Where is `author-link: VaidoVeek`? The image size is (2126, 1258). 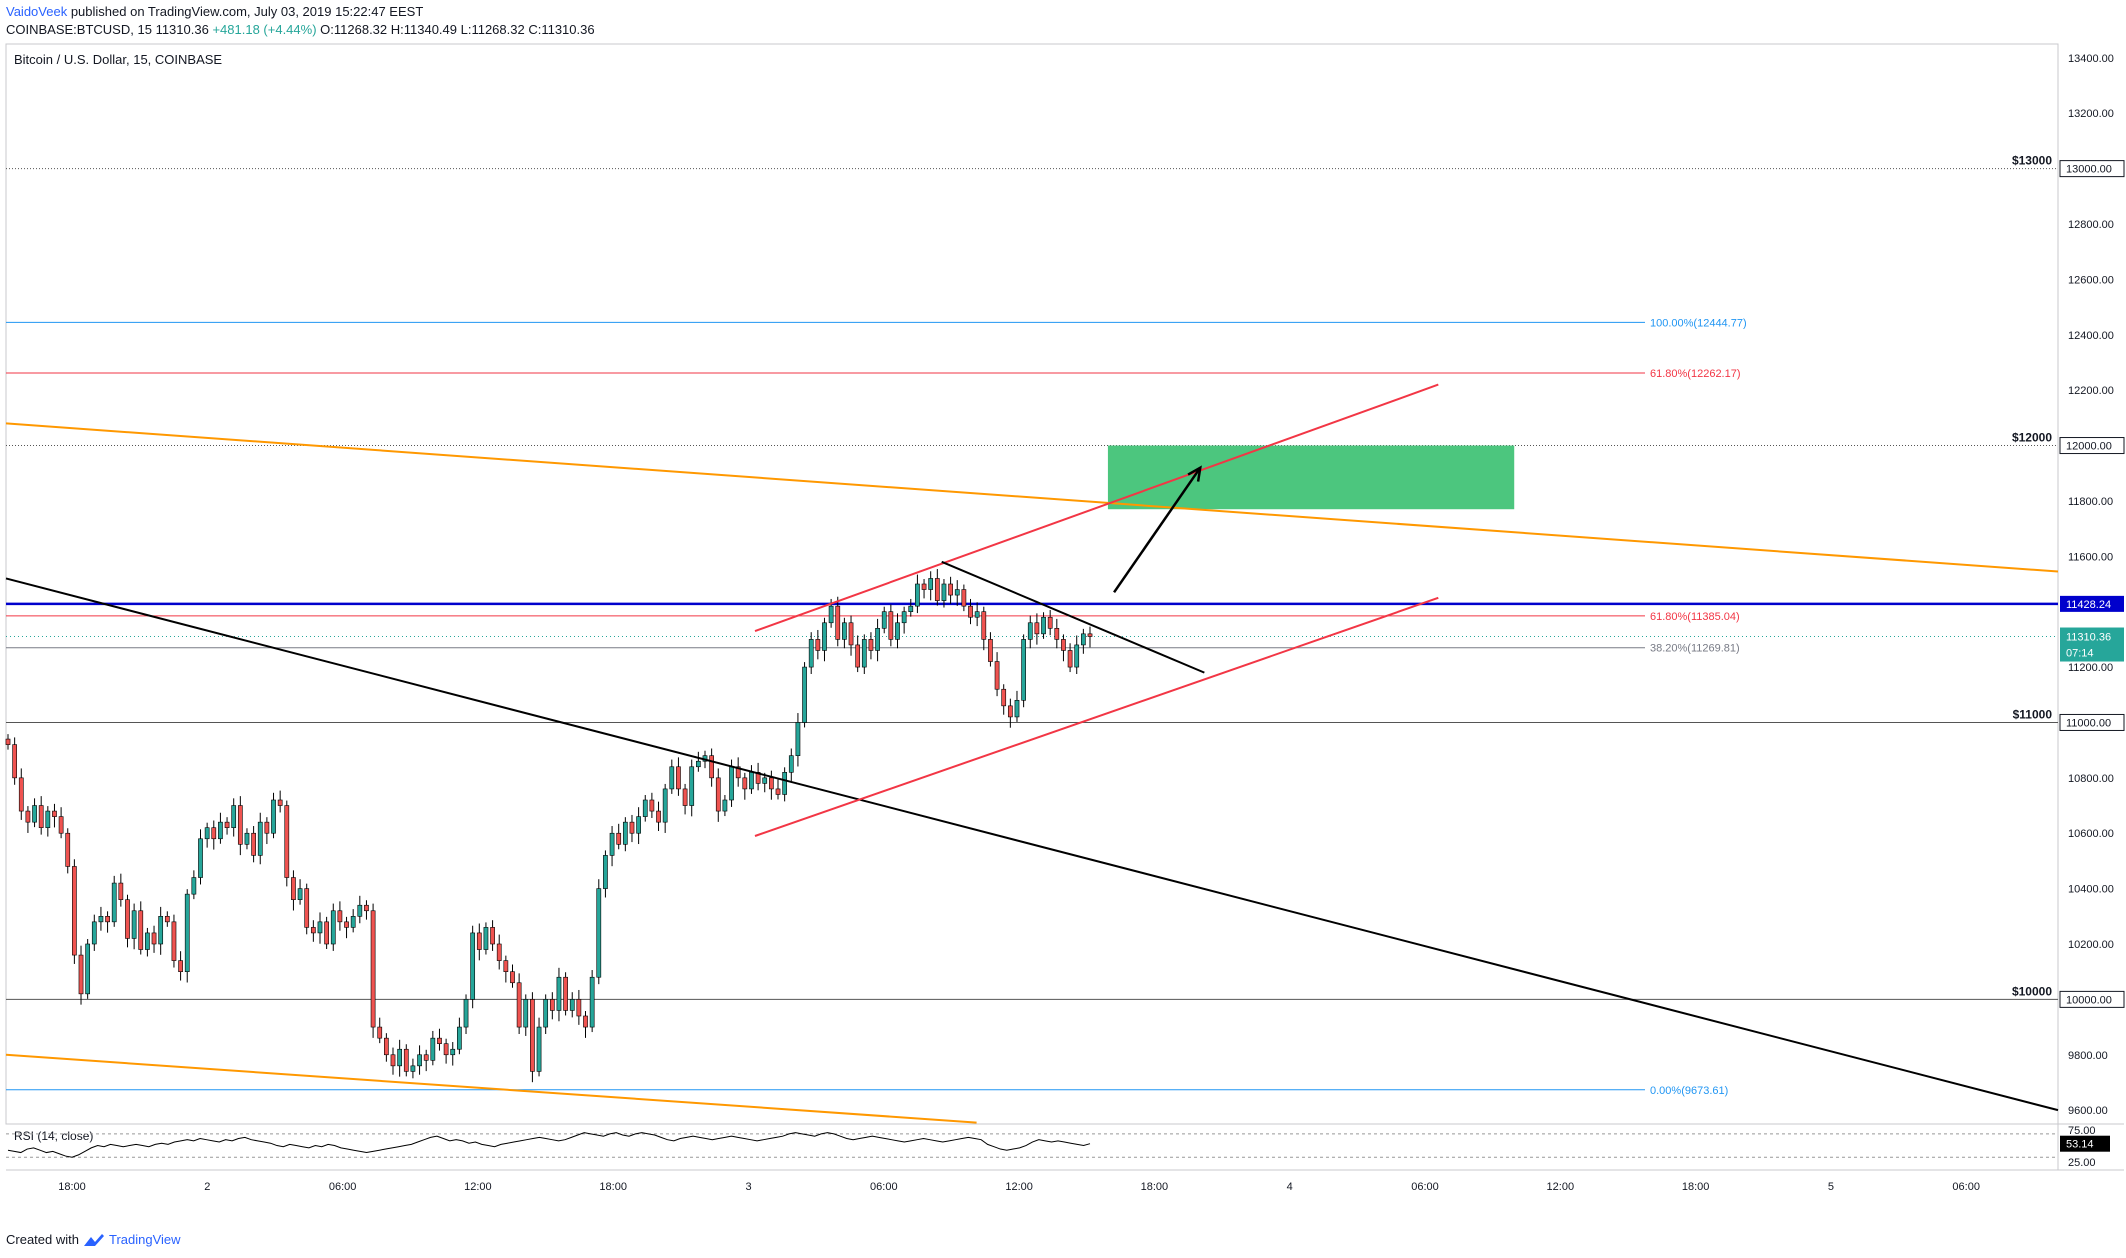
author-link: VaidoVeek is located at coordinates (37, 11).